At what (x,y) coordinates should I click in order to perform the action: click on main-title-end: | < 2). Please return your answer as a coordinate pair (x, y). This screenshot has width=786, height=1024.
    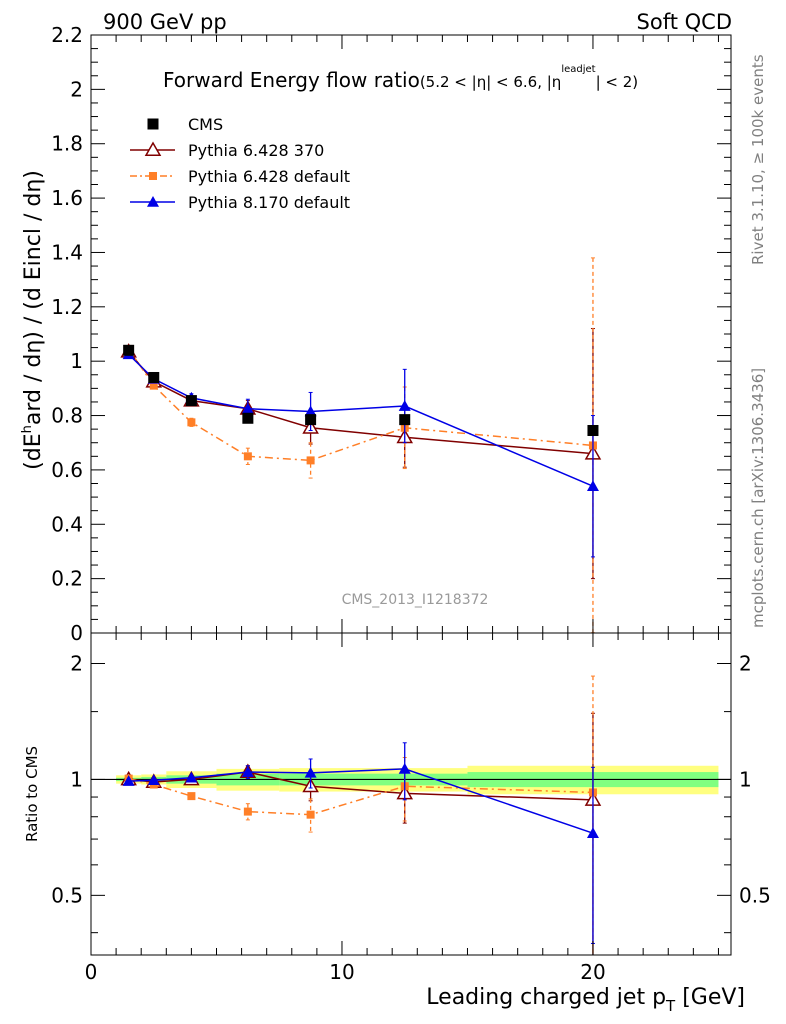
    Looking at the image, I should click on (617, 82).